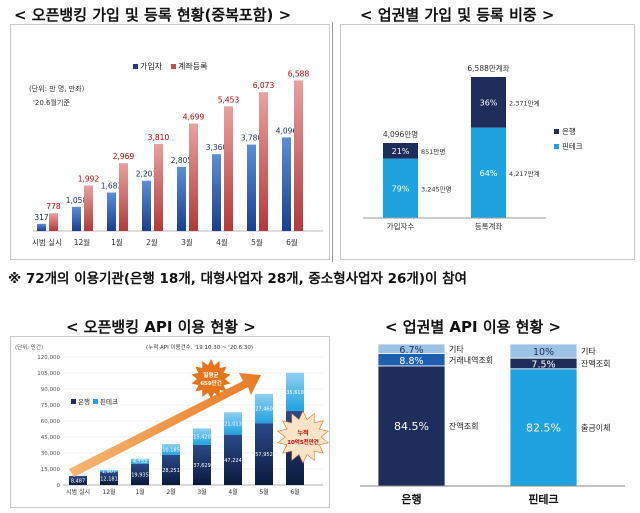  I want to click on data-label-subscribers: 1,058, so click(77, 200).